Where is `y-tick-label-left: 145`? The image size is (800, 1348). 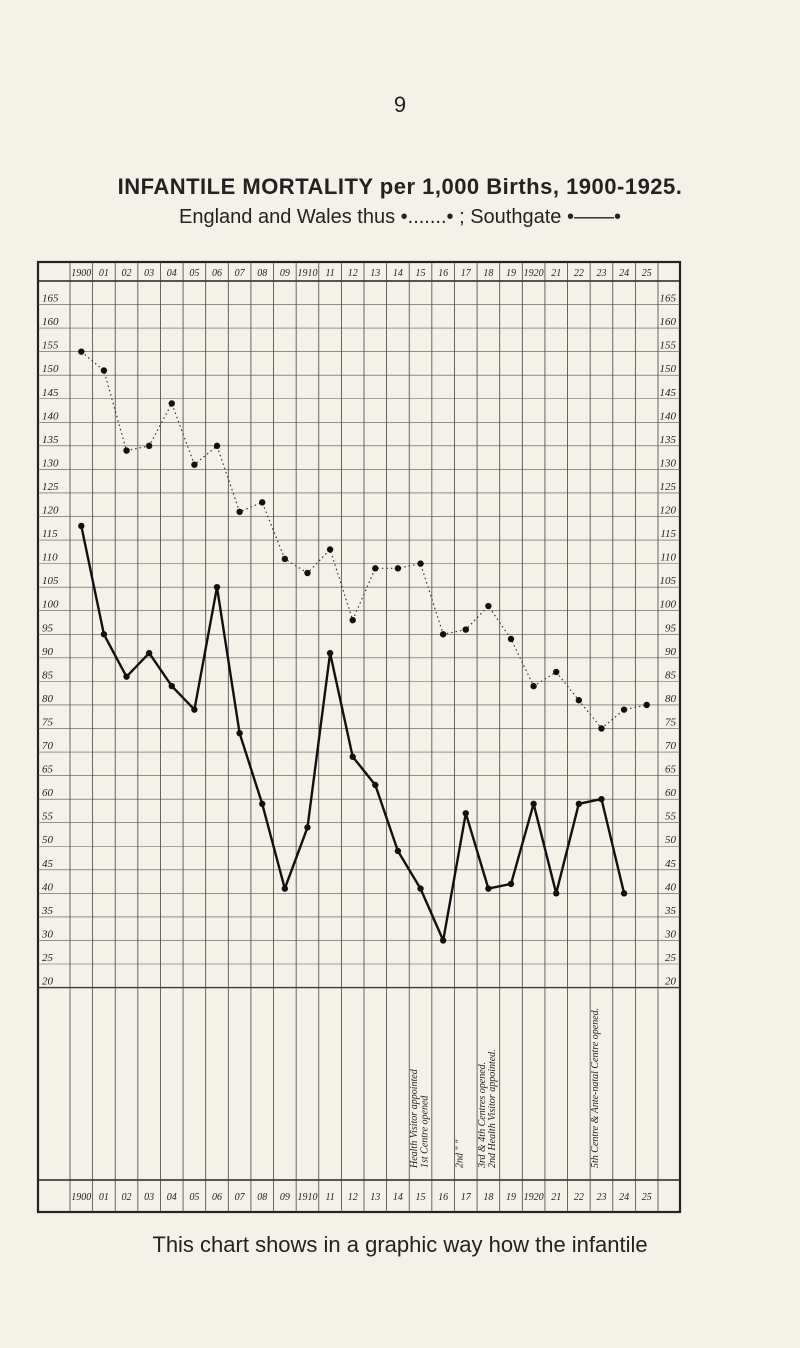 y-tick-label-left: 145 is located at coordinates (50, 393).